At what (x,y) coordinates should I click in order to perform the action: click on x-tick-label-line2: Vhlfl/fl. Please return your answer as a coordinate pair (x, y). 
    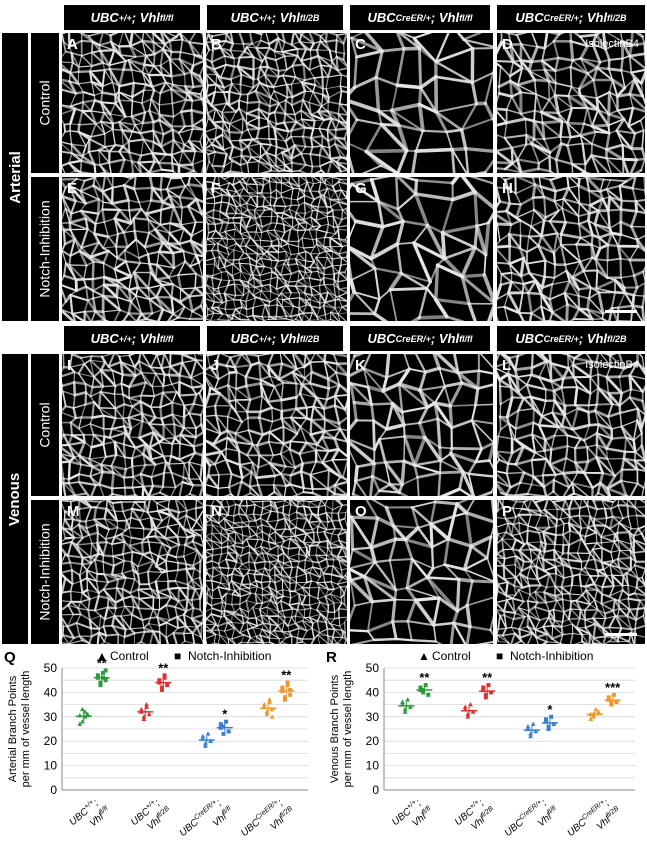
    Looking at the image, I should click on (223, 817).